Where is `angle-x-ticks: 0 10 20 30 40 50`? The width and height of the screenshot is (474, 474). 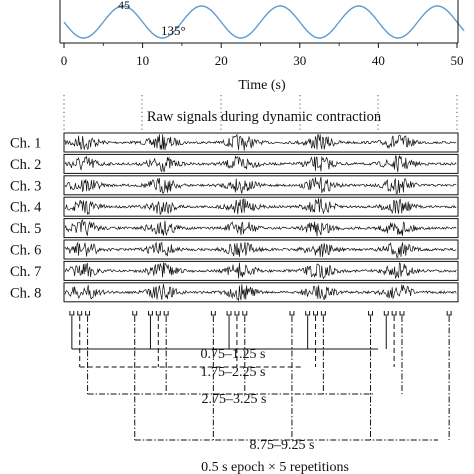
angle-x-ticks: 0 10 20 30 40 50 is located at coordinates (262, 55).